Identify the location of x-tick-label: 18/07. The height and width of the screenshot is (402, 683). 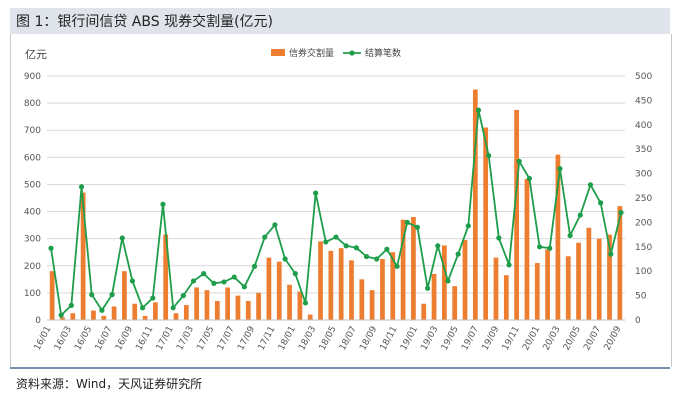
(348, 339).